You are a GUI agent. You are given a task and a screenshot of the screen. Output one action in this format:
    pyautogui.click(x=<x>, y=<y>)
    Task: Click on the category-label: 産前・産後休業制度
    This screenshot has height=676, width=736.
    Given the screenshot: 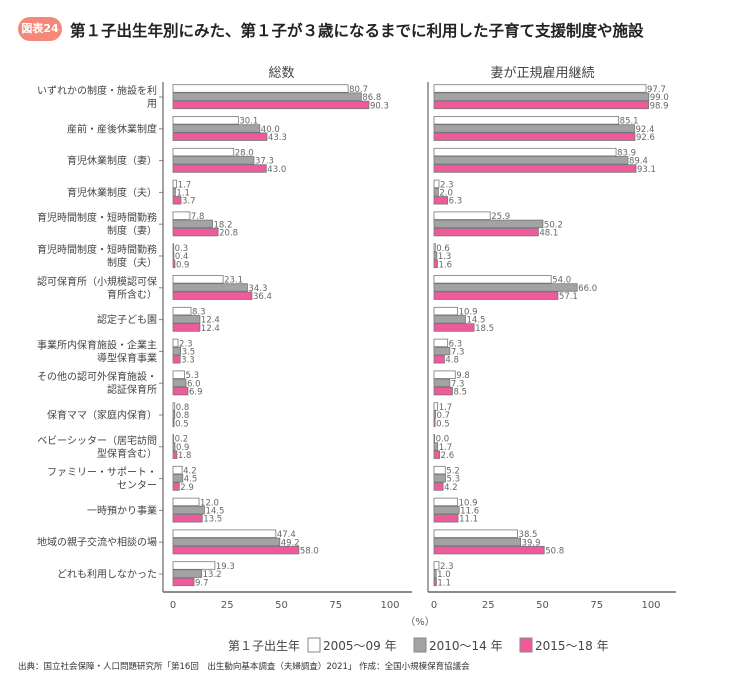 What is the action you would take?
    pyautogui.click(x=112, y=128)
    